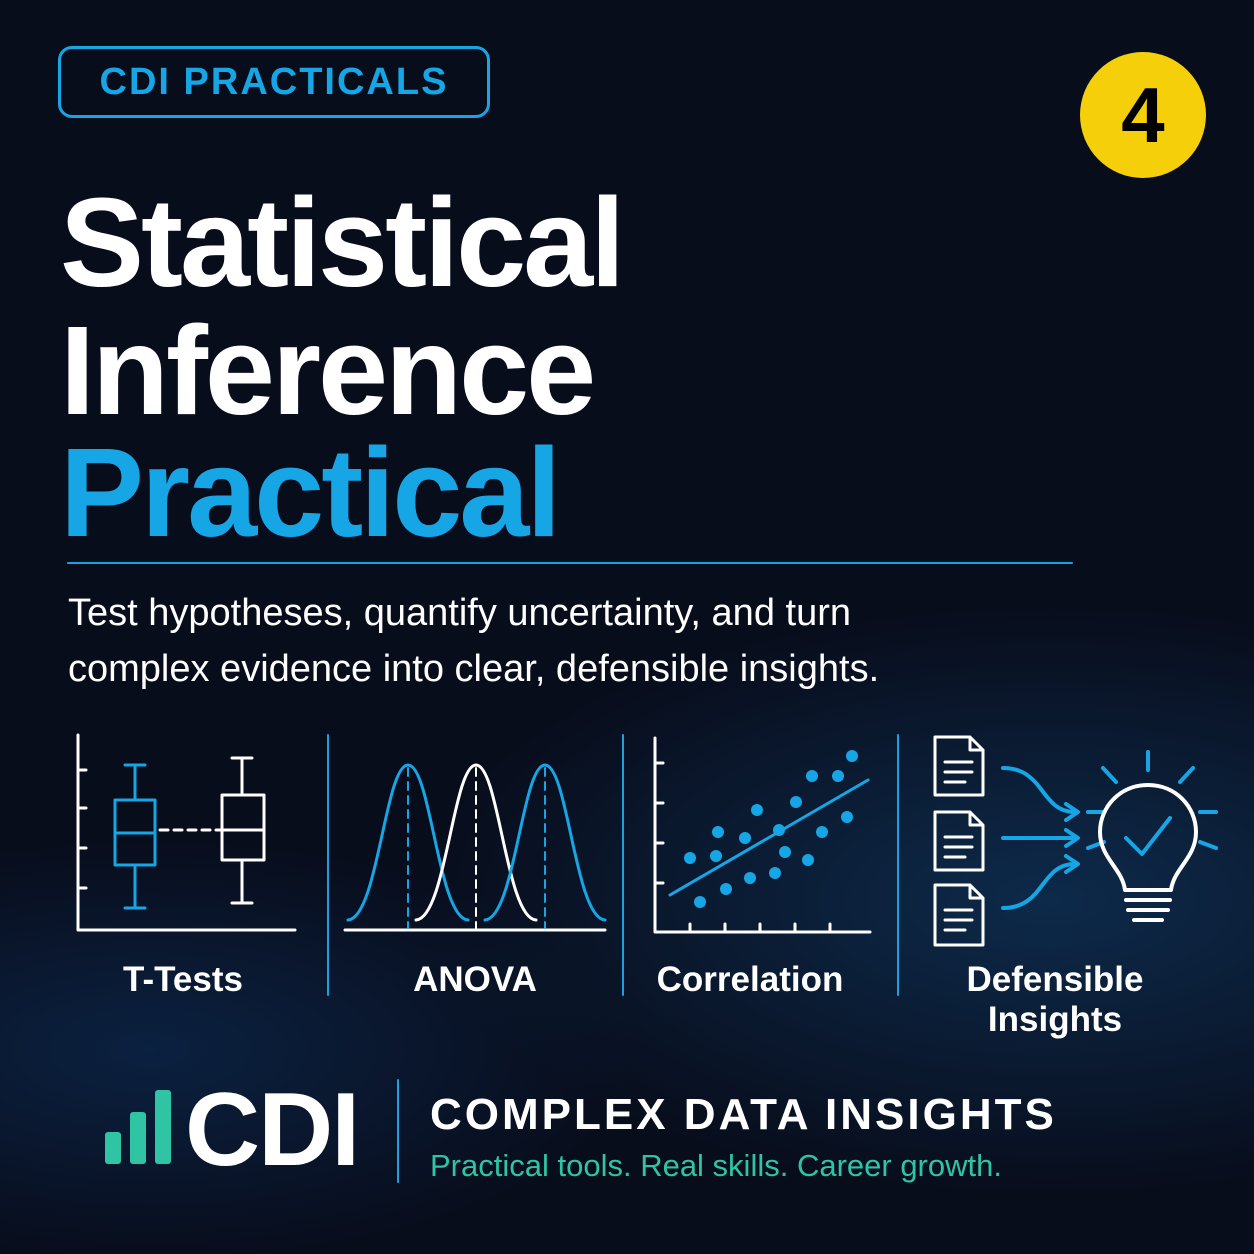 The image size is (1254, 1254). Describe the element at coordinates (475, 979) in the screenshot. I see `panel-label: ANOVA` at that location.